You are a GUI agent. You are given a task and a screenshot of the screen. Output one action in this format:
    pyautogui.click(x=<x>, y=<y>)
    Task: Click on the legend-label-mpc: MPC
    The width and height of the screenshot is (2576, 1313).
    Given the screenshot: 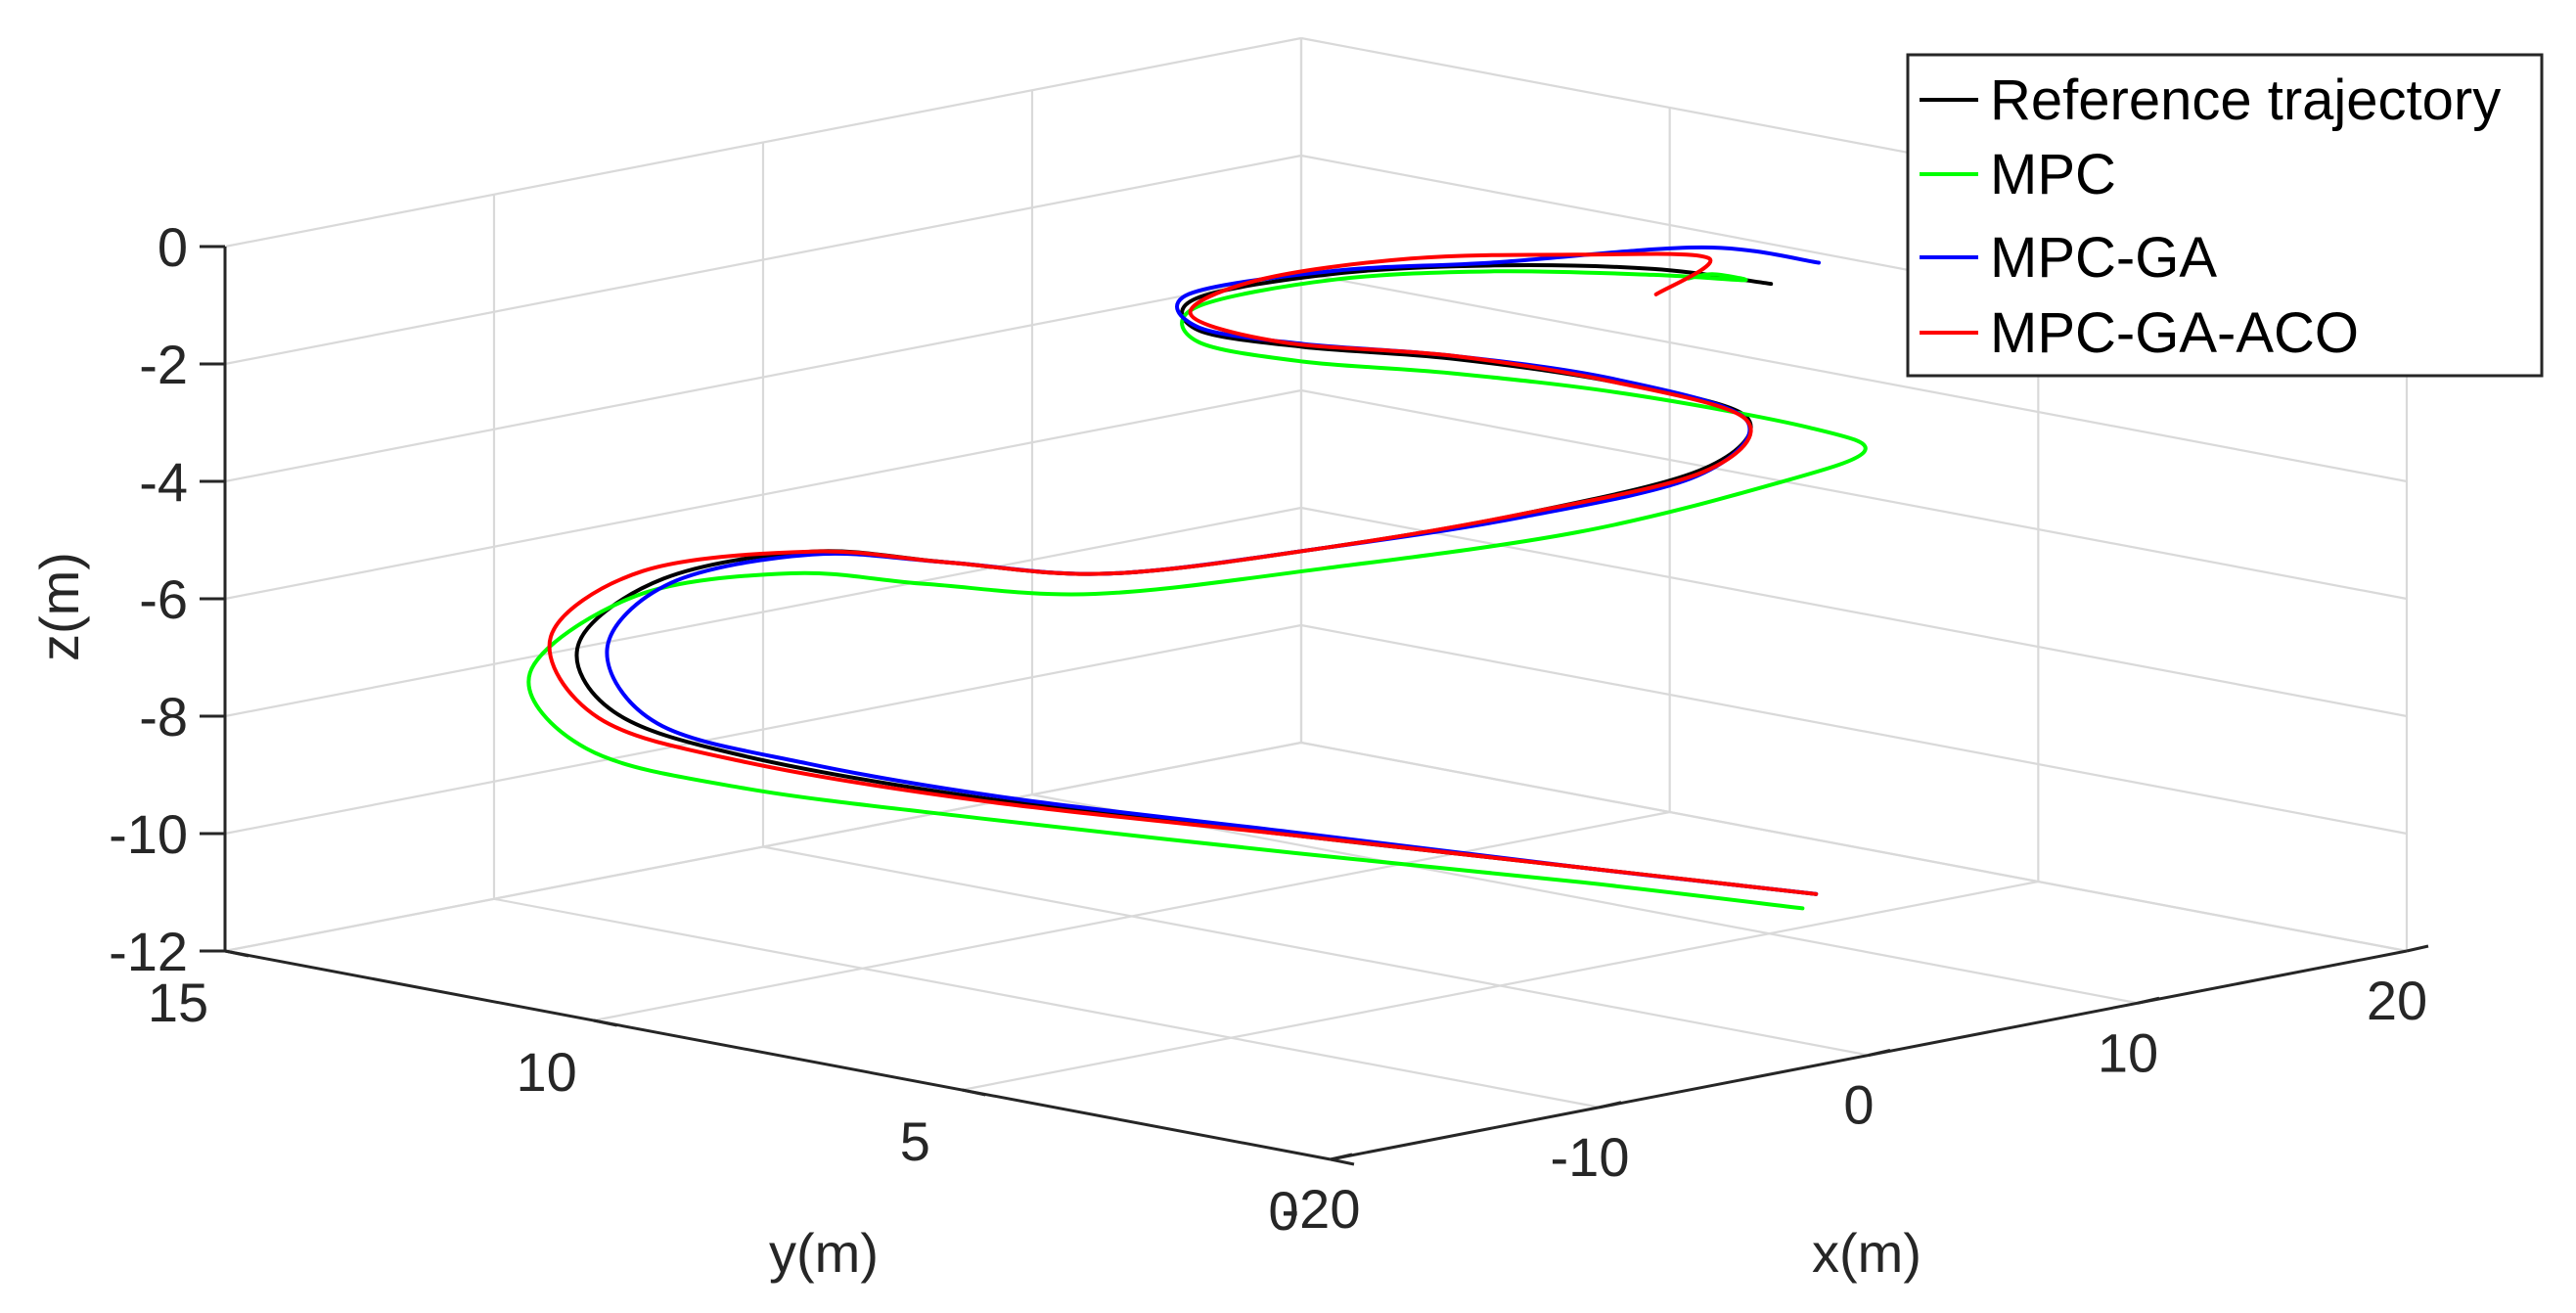 What is the action you would take?
    pyautogui.click(x=2053, y=174)
    